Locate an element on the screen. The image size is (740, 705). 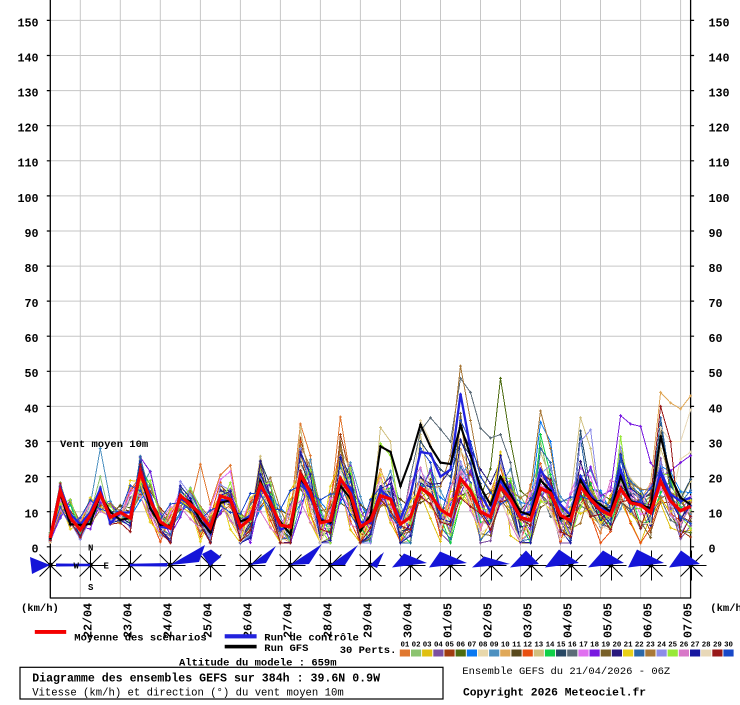
svg-text: 15 is located at coordinates (561, 646).